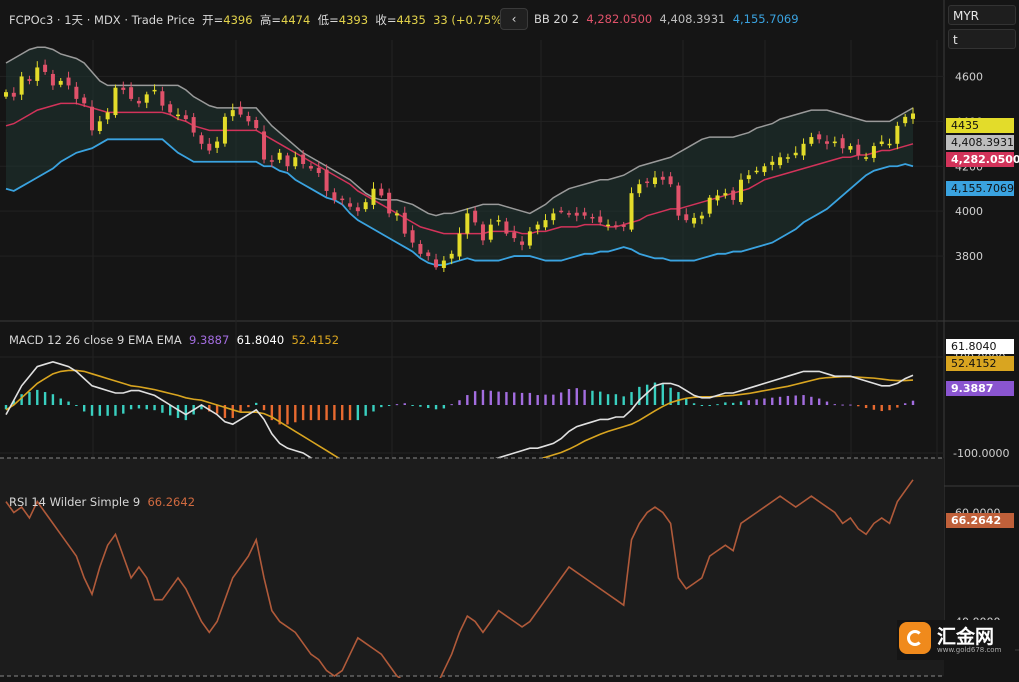 Image resolution: width=1019 pixels, height=682 pixels. What do you see at coordinates (982, 15) in the screenshot?
I see `currency-select: MYR` at bounding box center [982, 15].